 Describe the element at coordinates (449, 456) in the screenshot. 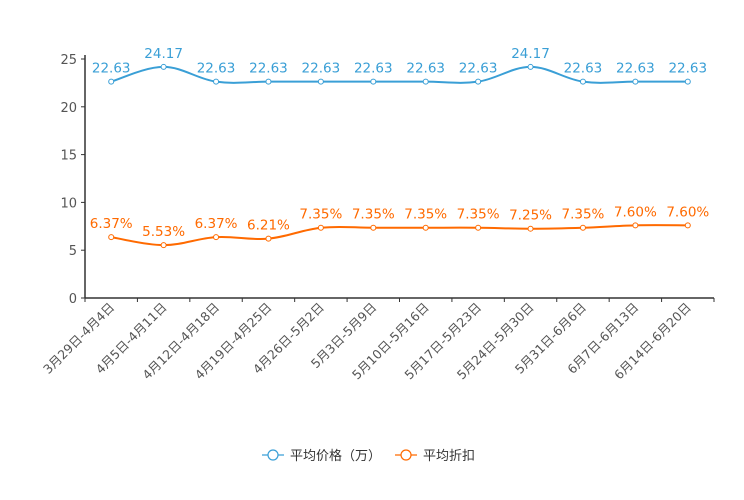

I see `legend-label: 平均折扣` at that location.